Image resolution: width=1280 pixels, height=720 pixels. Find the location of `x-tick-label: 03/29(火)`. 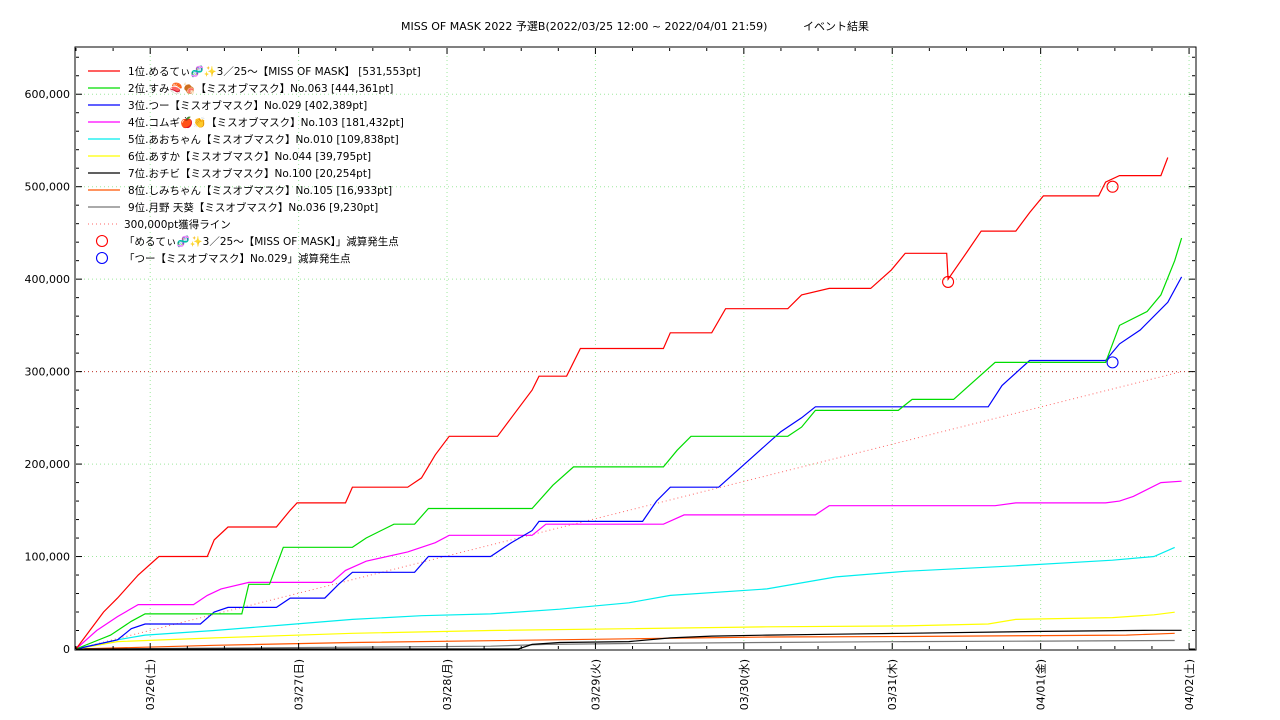

x-tick-label: 03/29(火) is located at coordinates (595, 684).